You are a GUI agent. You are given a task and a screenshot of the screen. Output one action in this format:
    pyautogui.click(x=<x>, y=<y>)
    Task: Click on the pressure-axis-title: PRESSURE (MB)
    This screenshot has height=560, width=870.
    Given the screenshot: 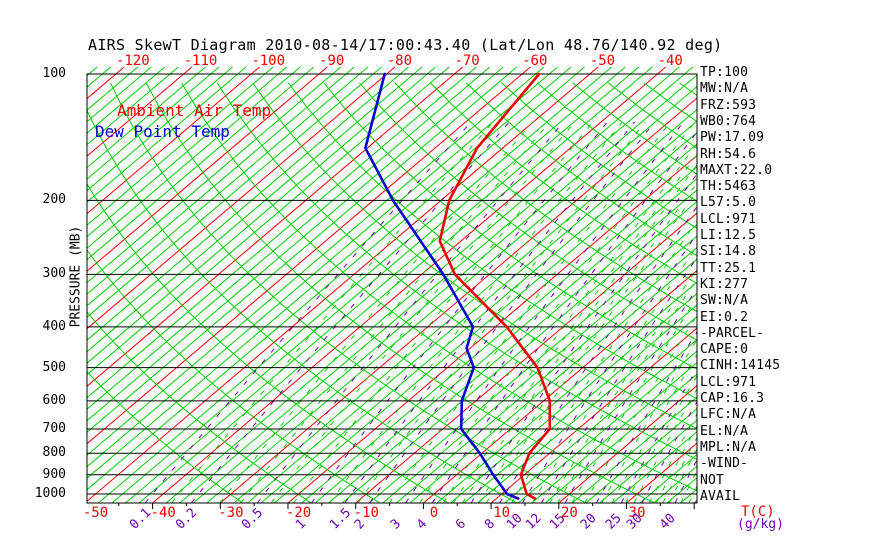 What is the action you would take?
    pyautogui.click(x=76, y=276)
    